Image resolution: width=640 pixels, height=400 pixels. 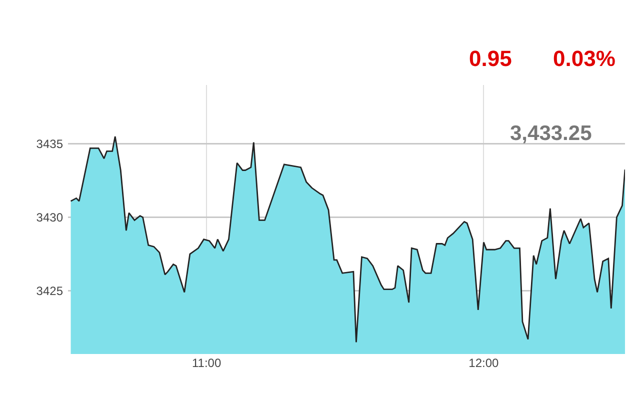 I want to click on annotation: 3,433.25, so click(x=551, y=133).